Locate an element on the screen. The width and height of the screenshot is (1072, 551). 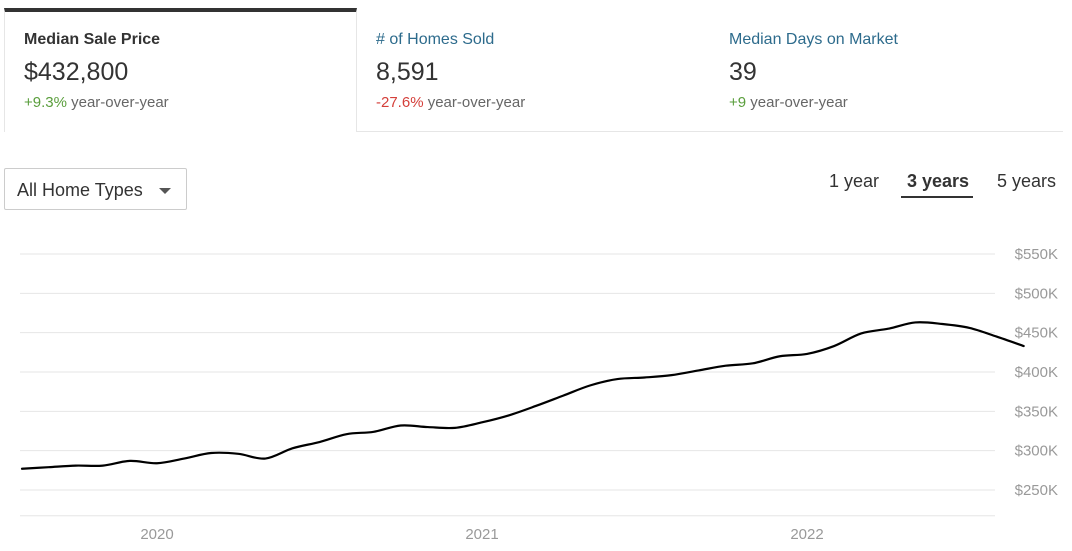
stats-divider is located at coordinates (710, 131).